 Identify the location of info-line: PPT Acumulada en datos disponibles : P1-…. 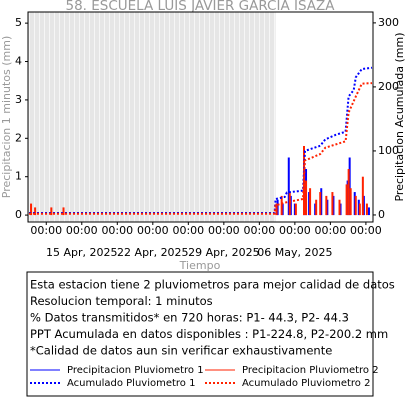
(209, 334).